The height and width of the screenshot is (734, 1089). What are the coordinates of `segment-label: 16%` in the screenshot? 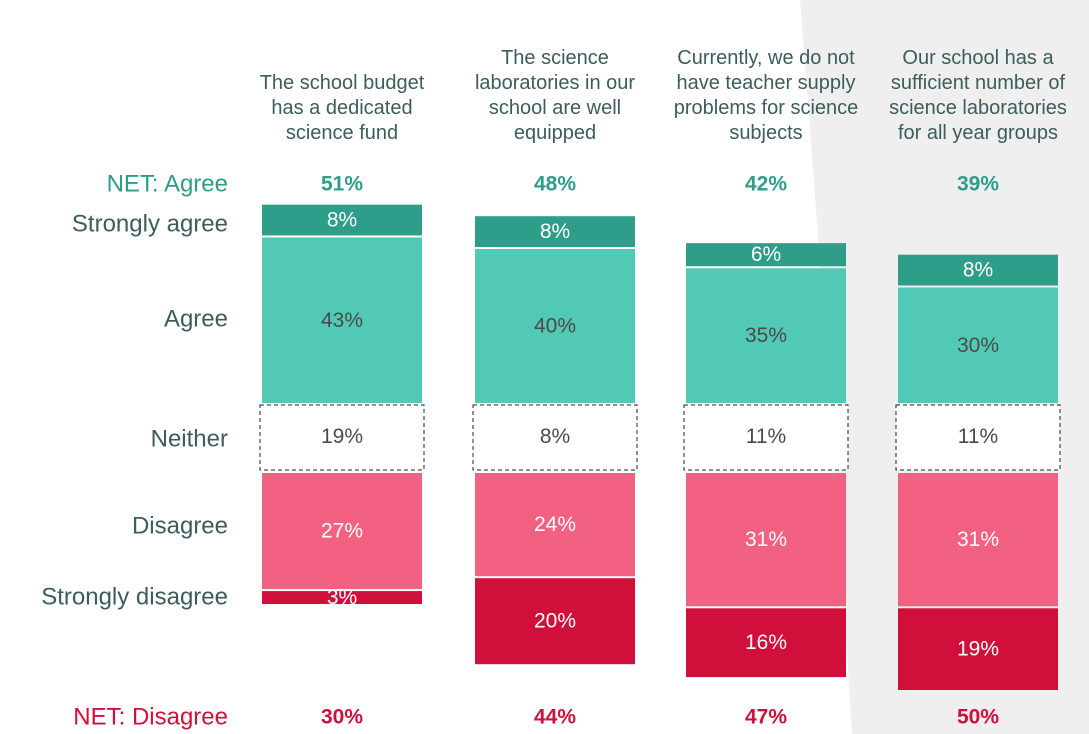 It's located at (766, 642).